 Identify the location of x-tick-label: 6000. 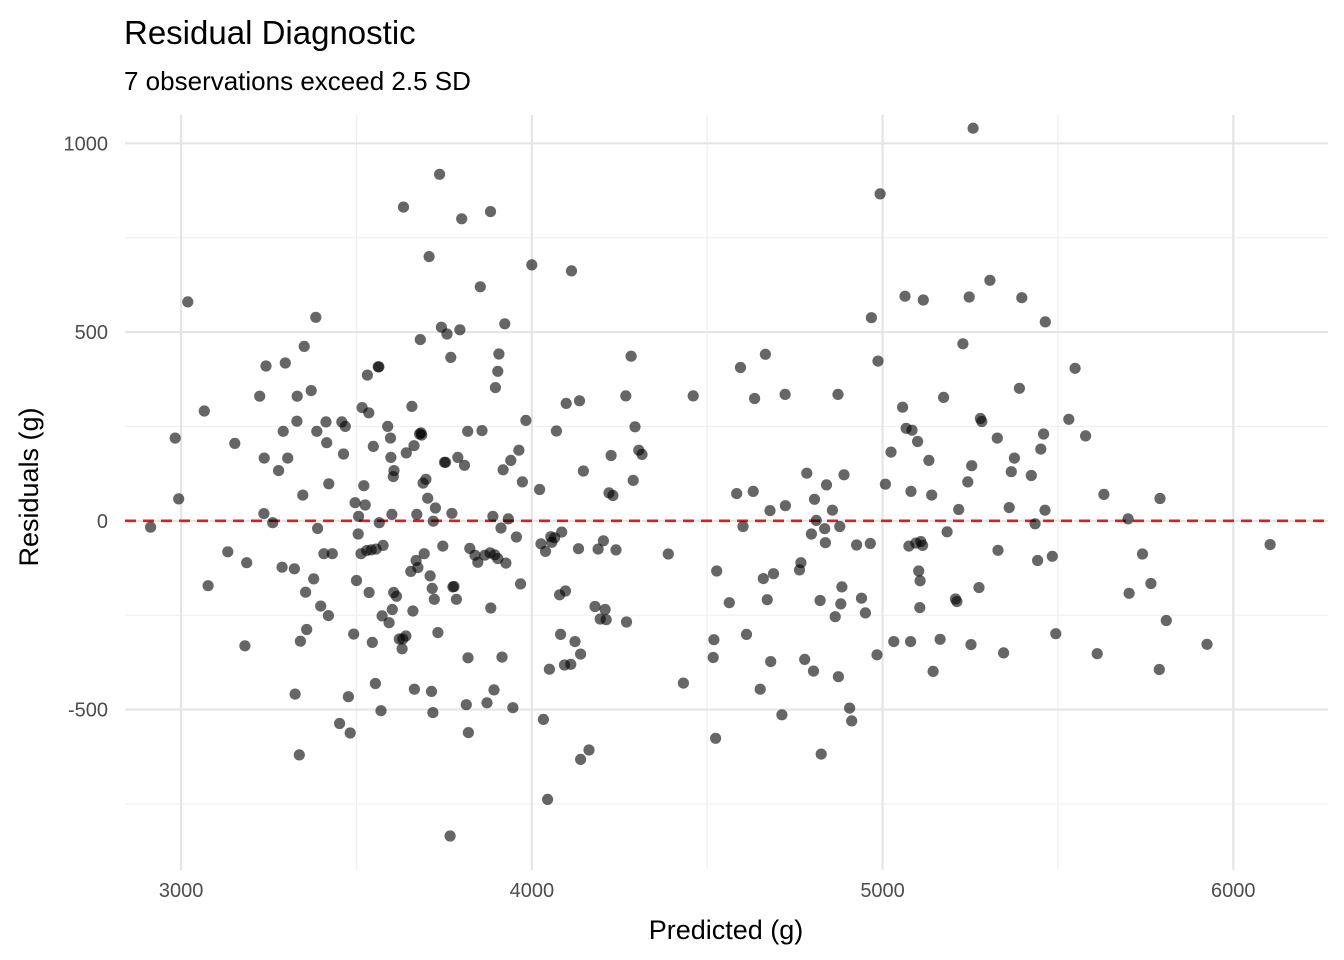
(1233, 891).